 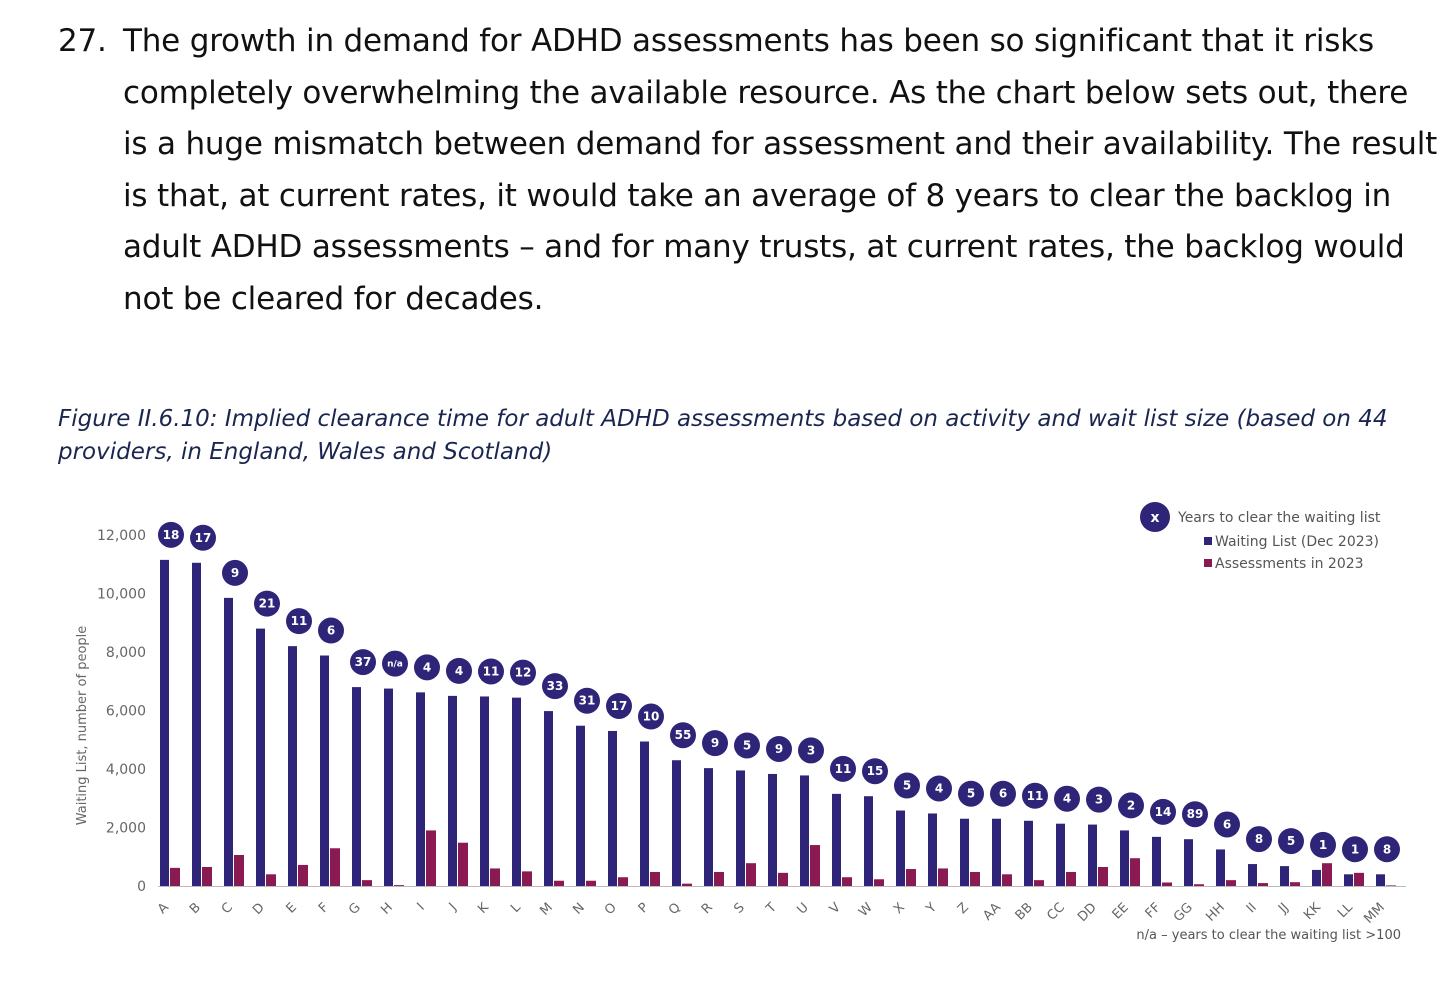 I want to click on x-tick-label: M, so click(x=546, y=909).